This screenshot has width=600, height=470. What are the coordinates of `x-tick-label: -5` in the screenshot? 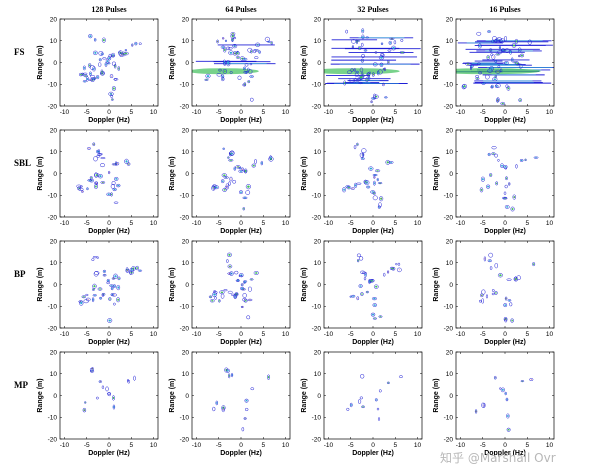 It's located at (483, 112).